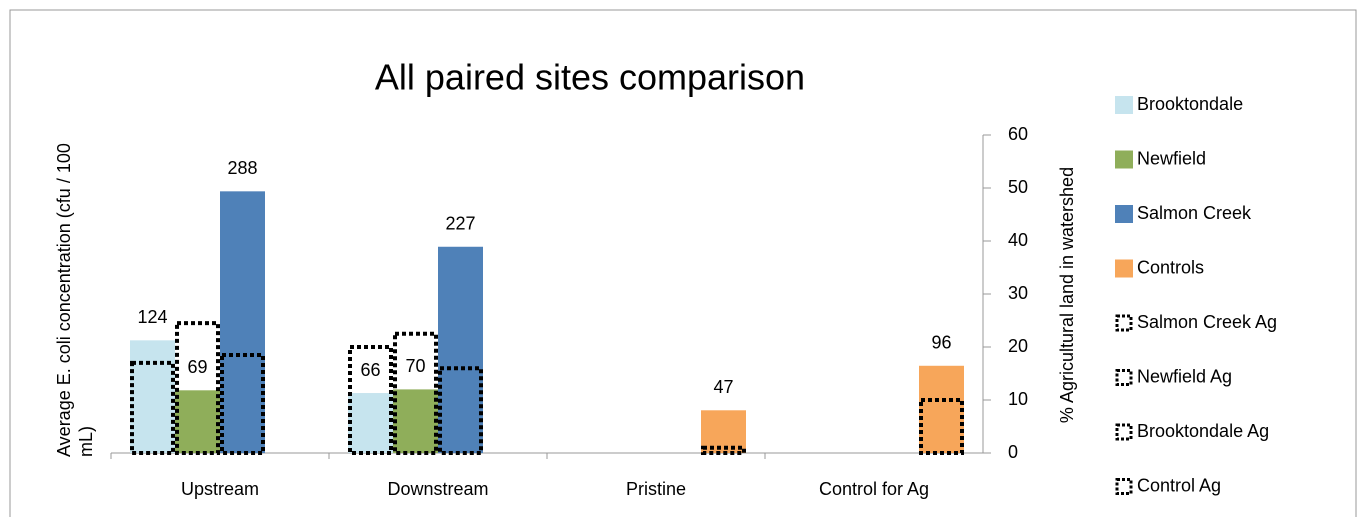 The width and height of the screenshot is (1366, 517). I want to click on y2-tick-label: 10, so click(1018, 399).